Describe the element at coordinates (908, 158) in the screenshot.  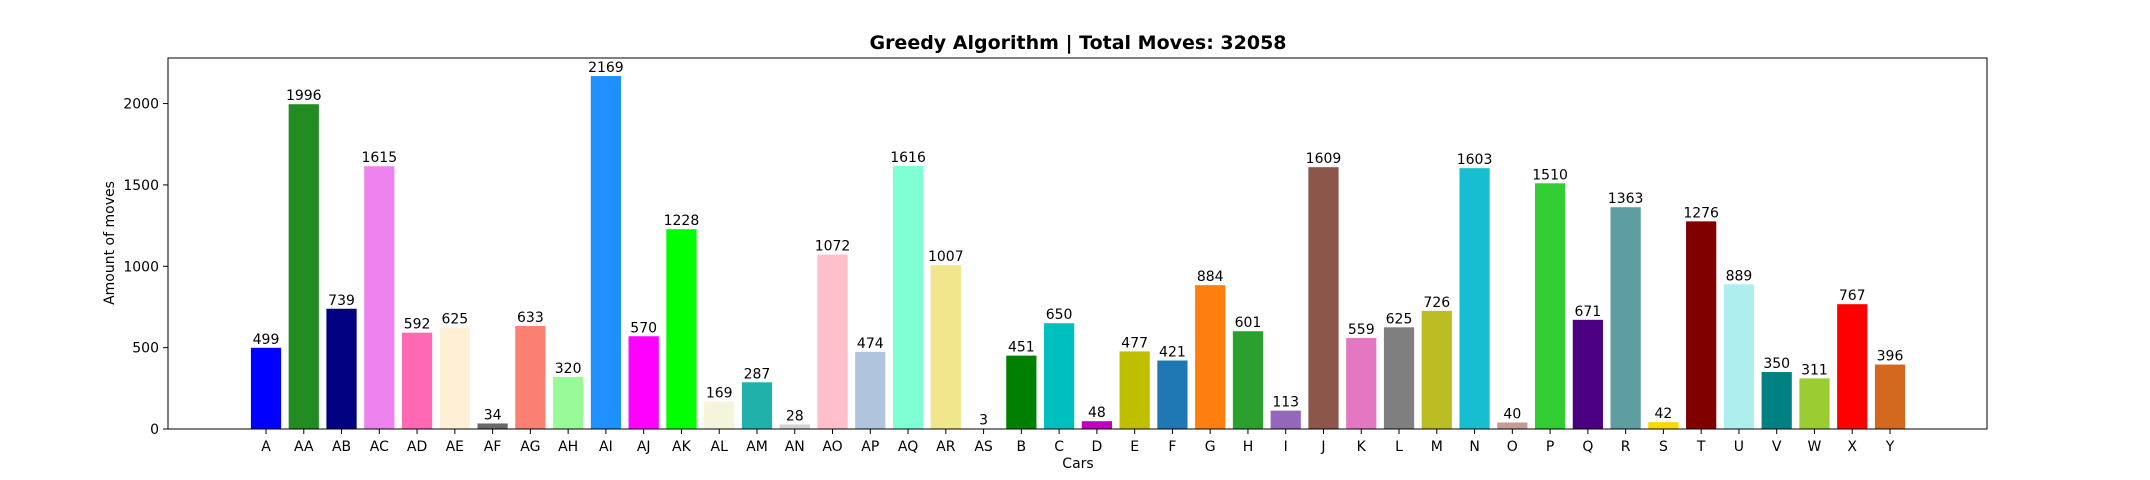
I see `data-label: 1616` at that location.